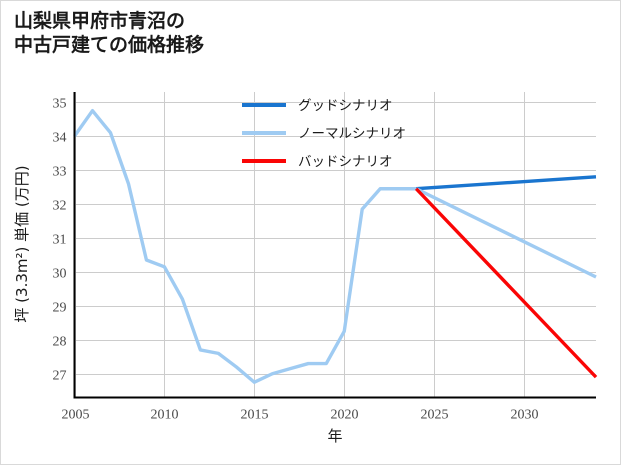 Image resolution: width=621 pixels, height=465 pixels. I want to click on x-tick-label: 2010, so click(165, 415).